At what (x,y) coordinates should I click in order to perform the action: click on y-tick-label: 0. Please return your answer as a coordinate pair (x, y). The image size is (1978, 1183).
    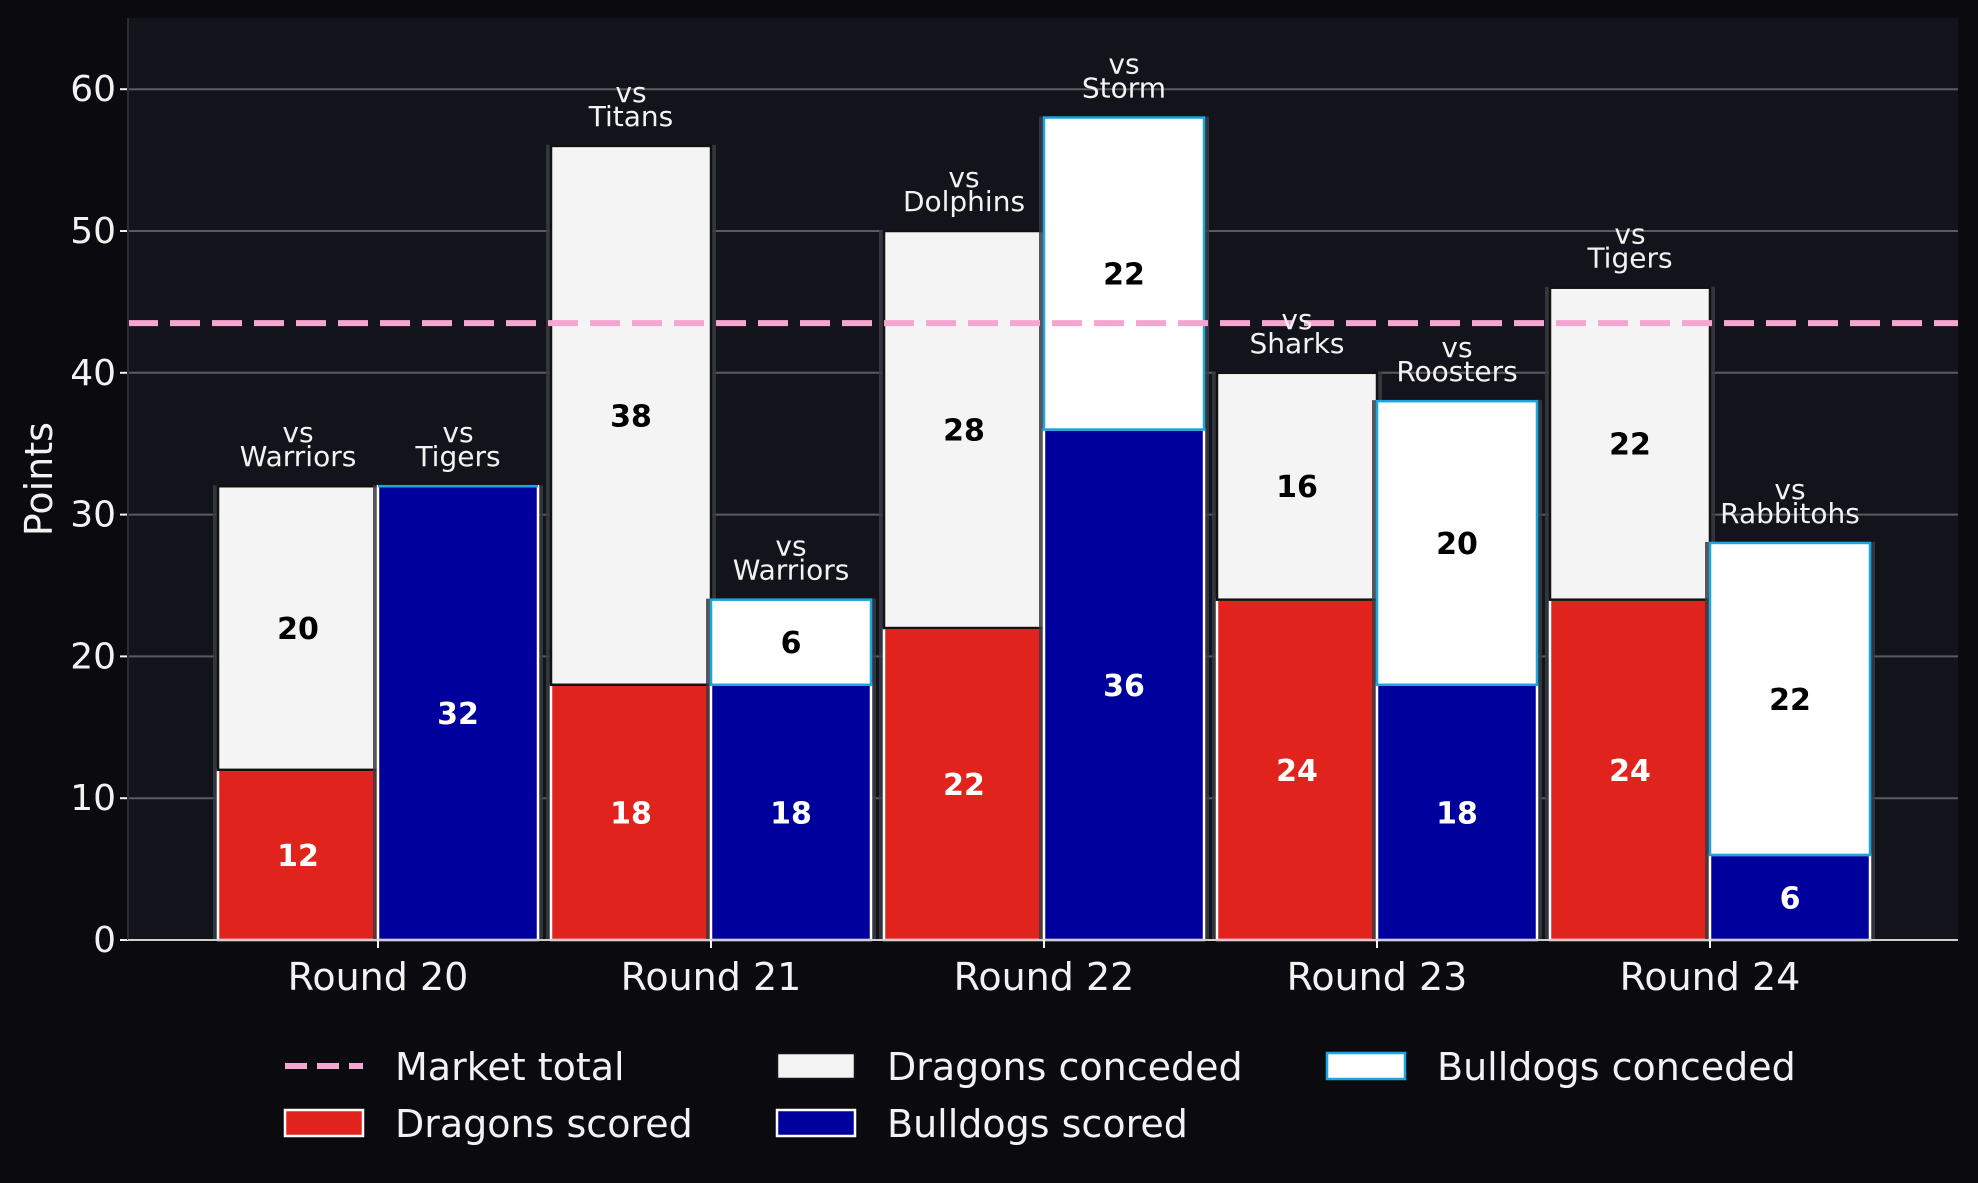
    Looking at the image, I should click on (104, 940).